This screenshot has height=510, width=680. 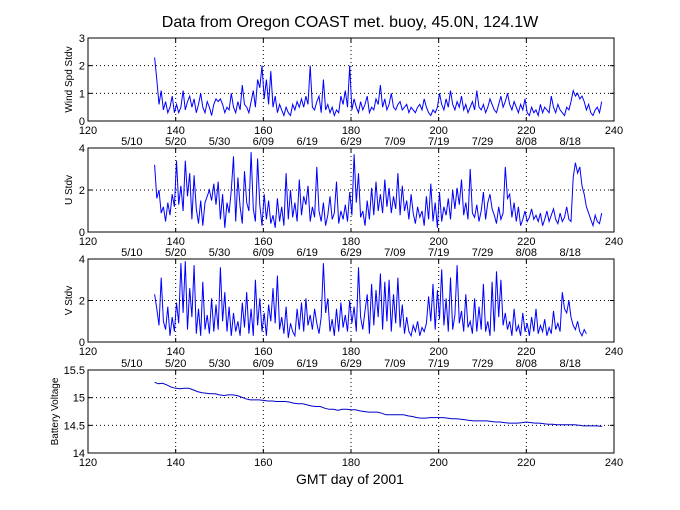 I want to click on y-tick-label: 15, so click(x=79, y=399).